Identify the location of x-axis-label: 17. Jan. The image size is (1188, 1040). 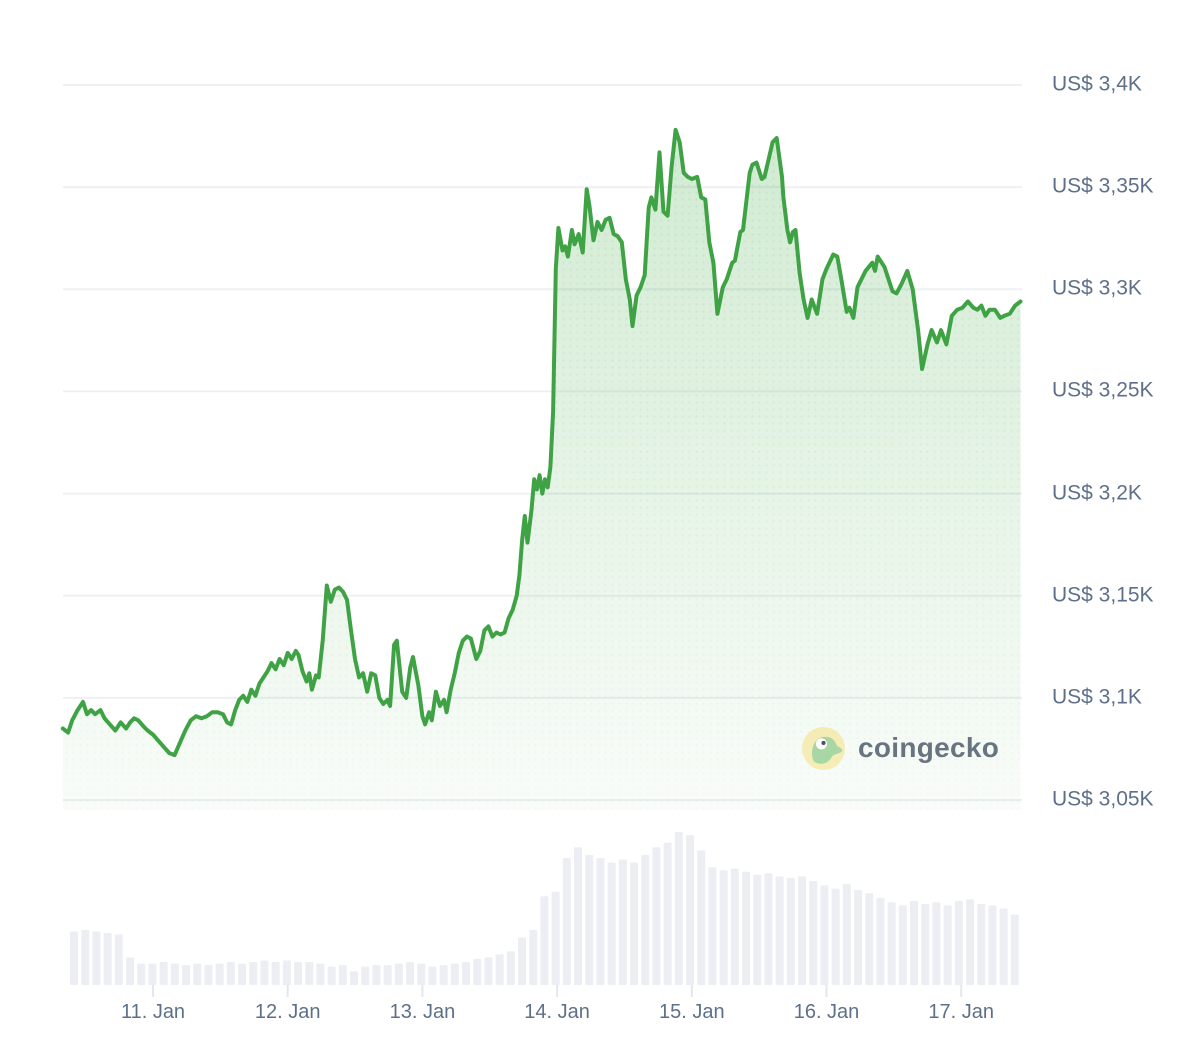
(961, 1012).